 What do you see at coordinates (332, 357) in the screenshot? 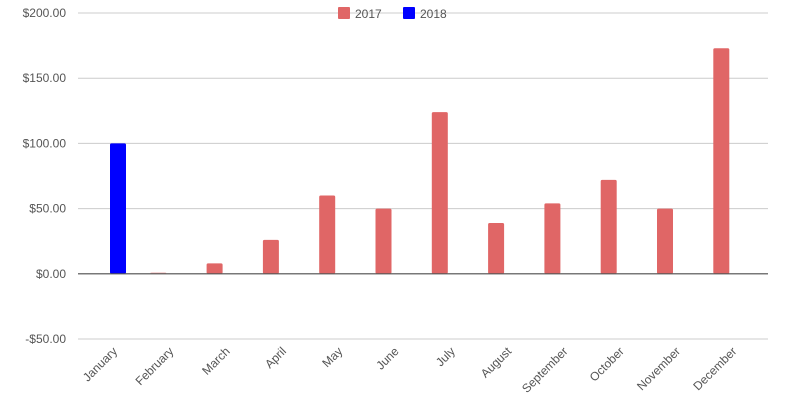
I see `x-tick-label: May` at bounding box center [332, 357].